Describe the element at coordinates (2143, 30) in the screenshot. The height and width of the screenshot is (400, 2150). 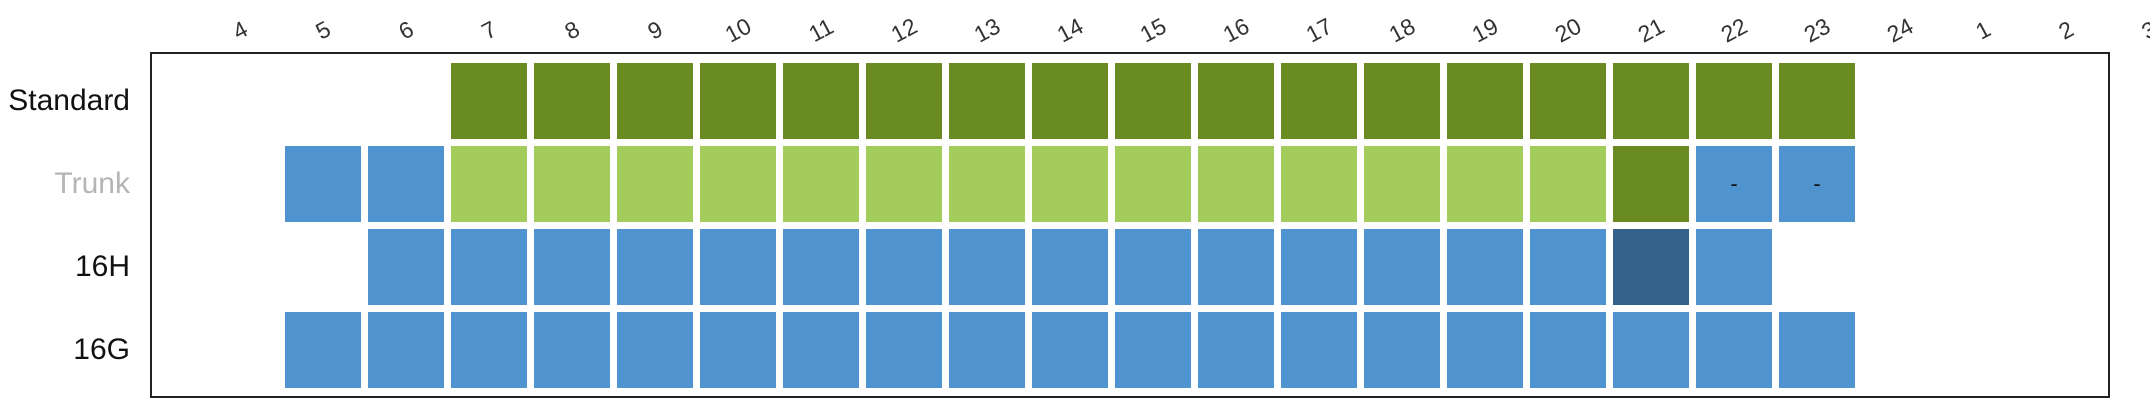
I see `hour-label-3: 3` at that location.